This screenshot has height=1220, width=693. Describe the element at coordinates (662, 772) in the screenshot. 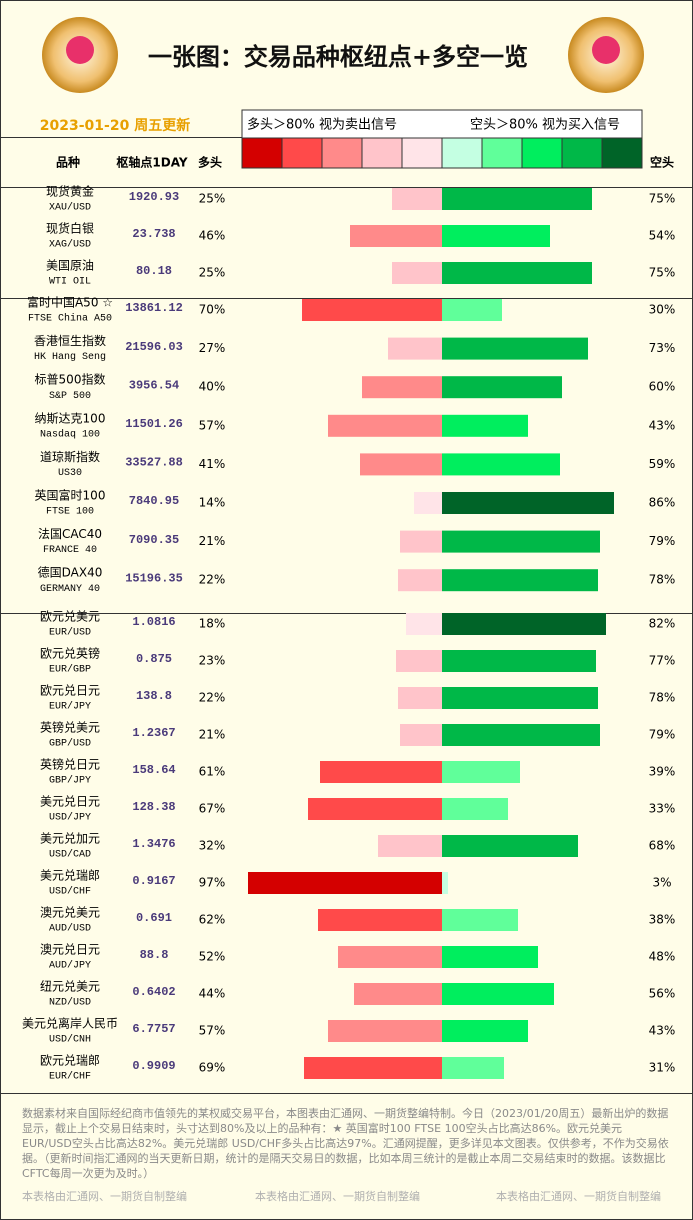

I see `short-pct: 39%` at that location.